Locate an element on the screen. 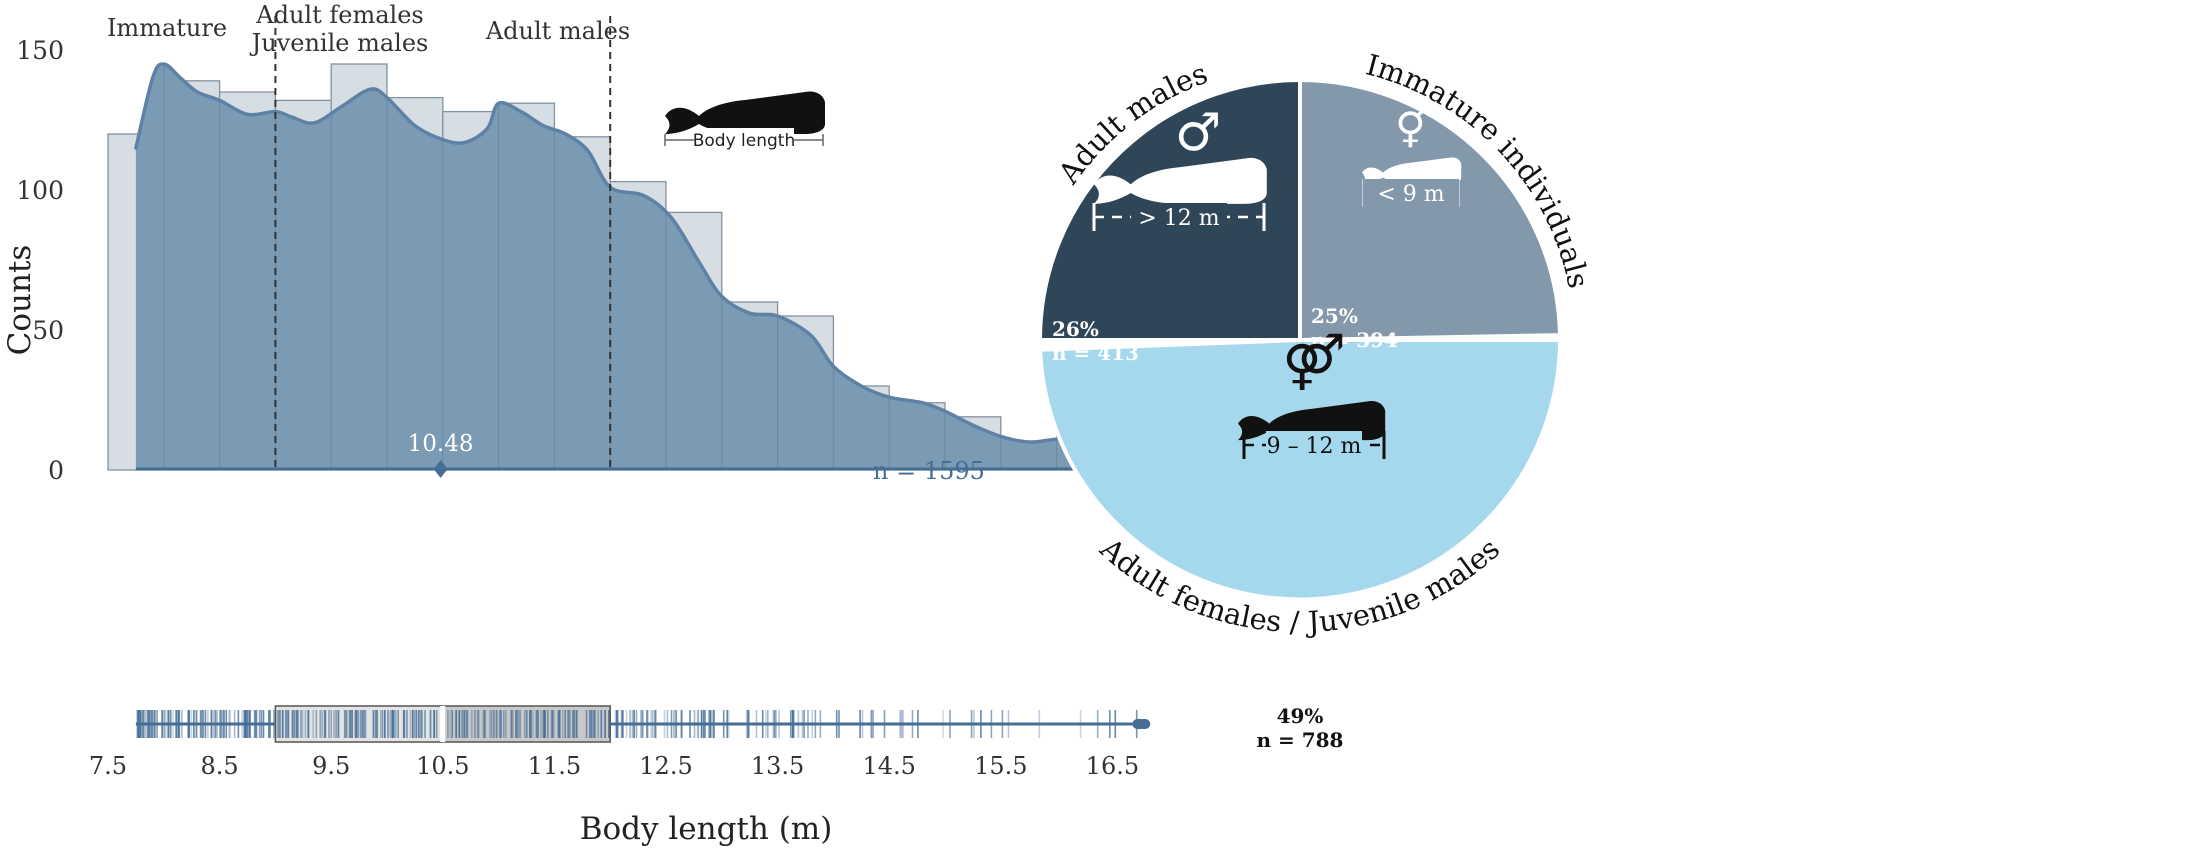 The image size is (2206, 858). sex-symbol-icon: ⚤ is located at coordinates (1313, 361).